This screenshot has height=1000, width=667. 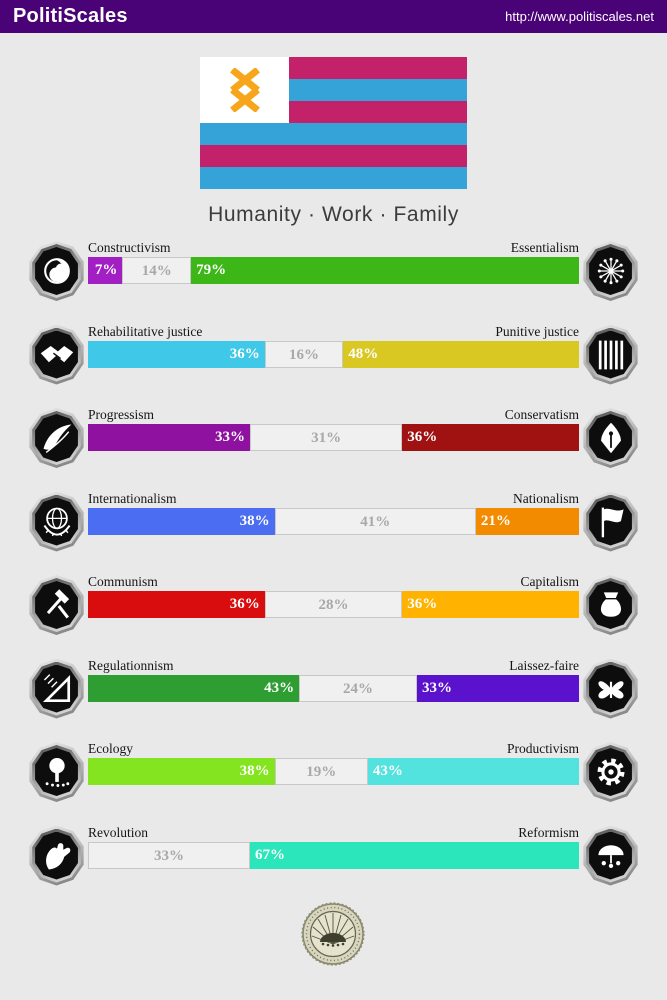 I want to click on money-bag-icon, so click(x=610, y=604).